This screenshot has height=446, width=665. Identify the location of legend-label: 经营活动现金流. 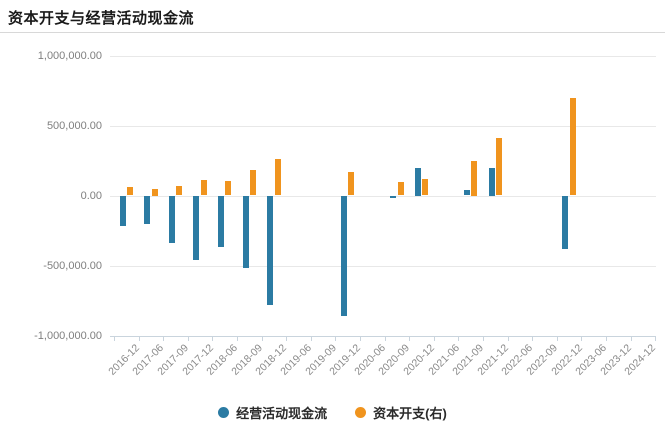
(282, 413).